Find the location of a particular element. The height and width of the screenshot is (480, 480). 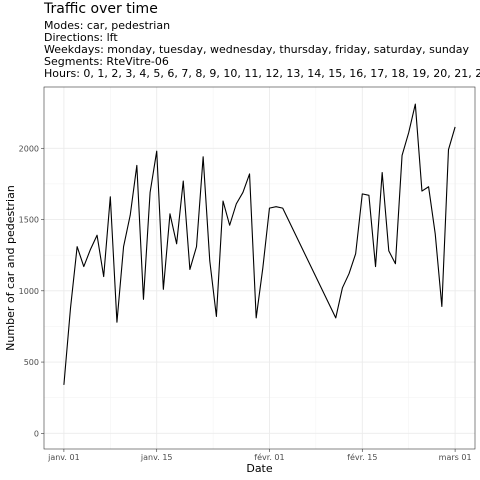

subtitle-directions: Directions: lft is located at coordinates (81, 37).